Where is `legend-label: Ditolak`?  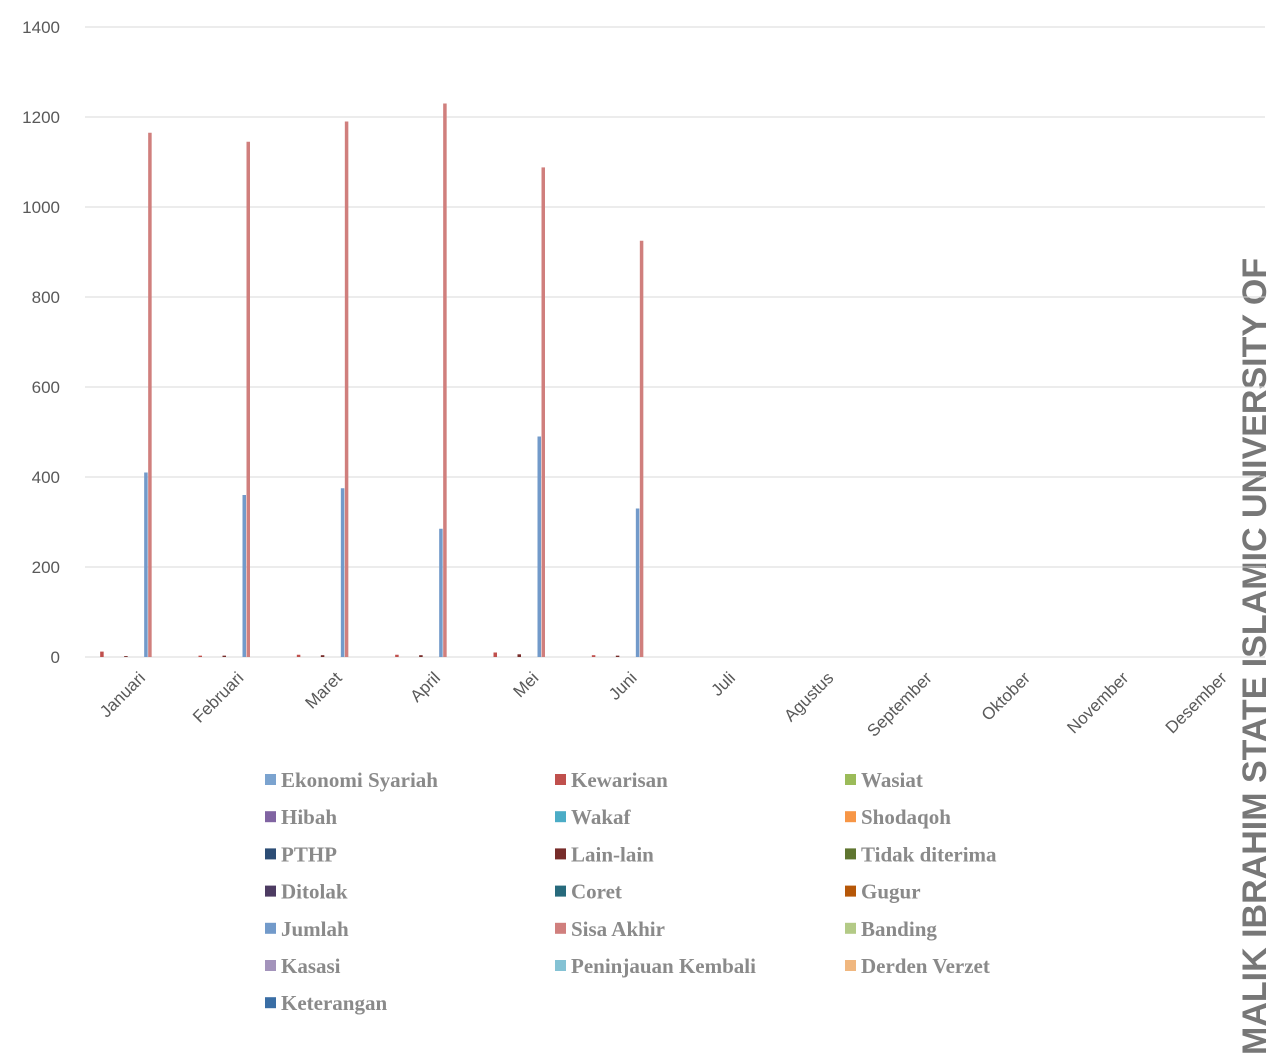
legend-label: Ditolak is located at coordinates (314, 892).